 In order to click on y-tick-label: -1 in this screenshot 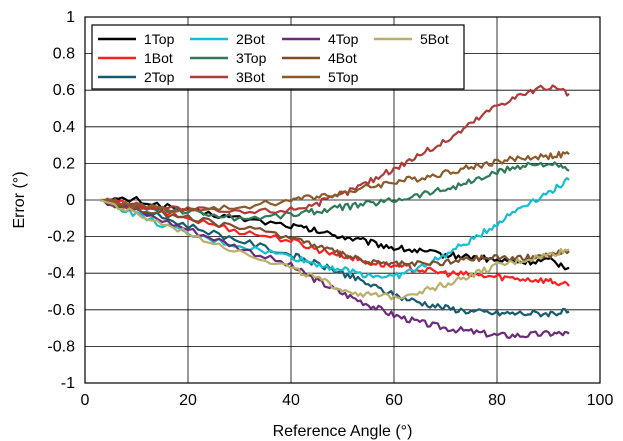, I will do `click(68, 383)`.